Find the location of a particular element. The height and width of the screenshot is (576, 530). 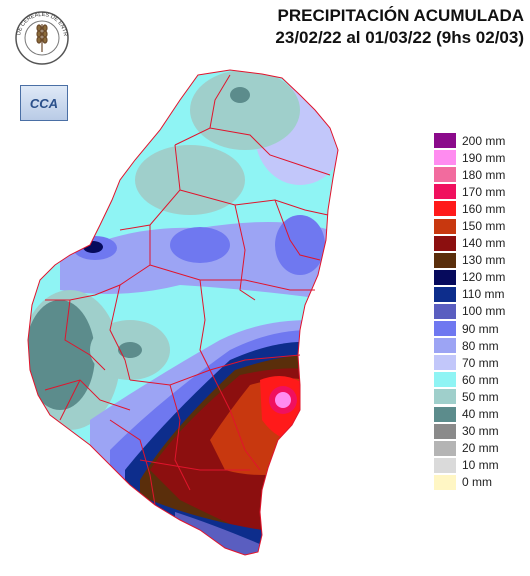

legend-label: 50 mm is located at coordinates (480, 396).